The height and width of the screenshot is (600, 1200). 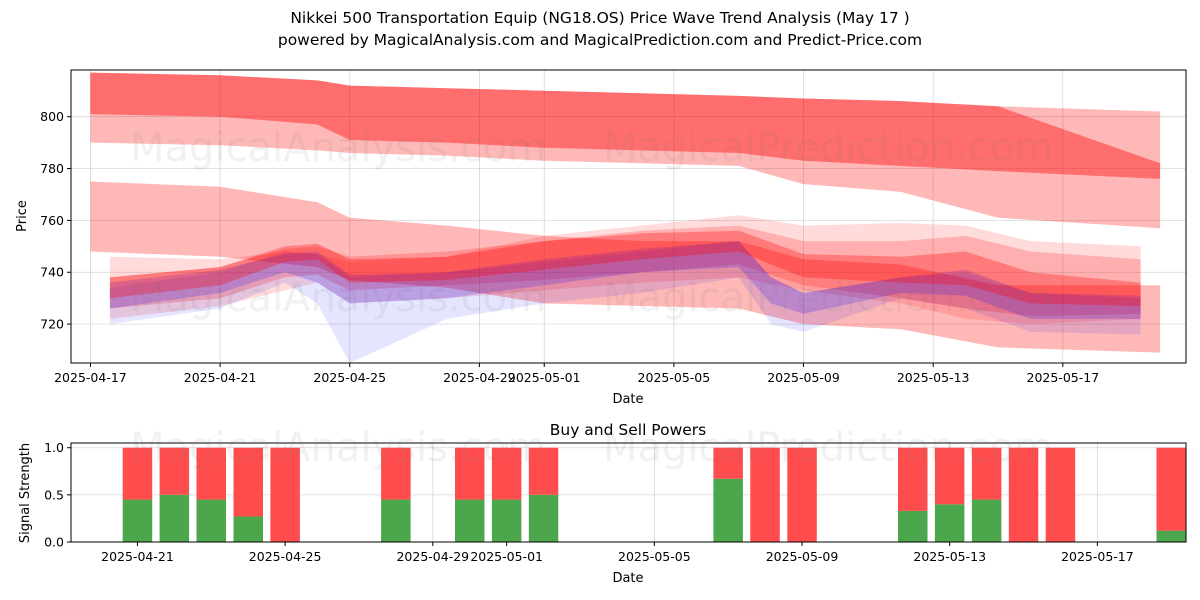 I want to click on main-ytick-label-0: 720, so click(x=52, y=324).